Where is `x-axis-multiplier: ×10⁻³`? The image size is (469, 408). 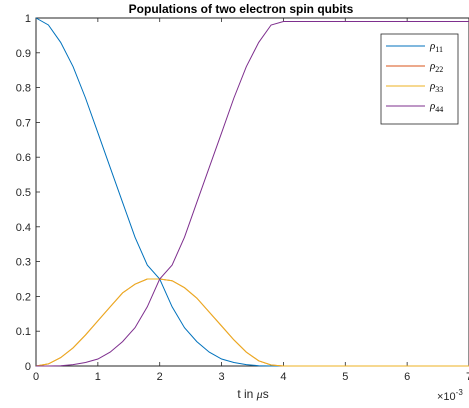 x-axis-multiplier: ×10⁻³ is located at coordinates (450, 395).